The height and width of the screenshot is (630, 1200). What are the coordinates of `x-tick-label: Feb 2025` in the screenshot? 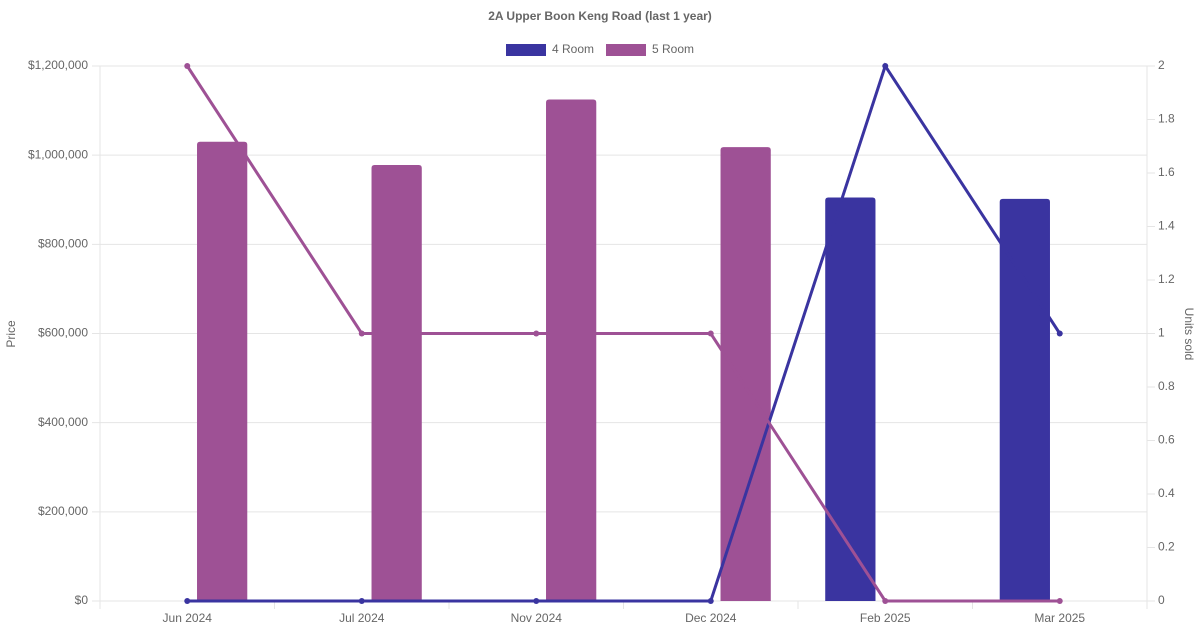 It's located at (885, 618).